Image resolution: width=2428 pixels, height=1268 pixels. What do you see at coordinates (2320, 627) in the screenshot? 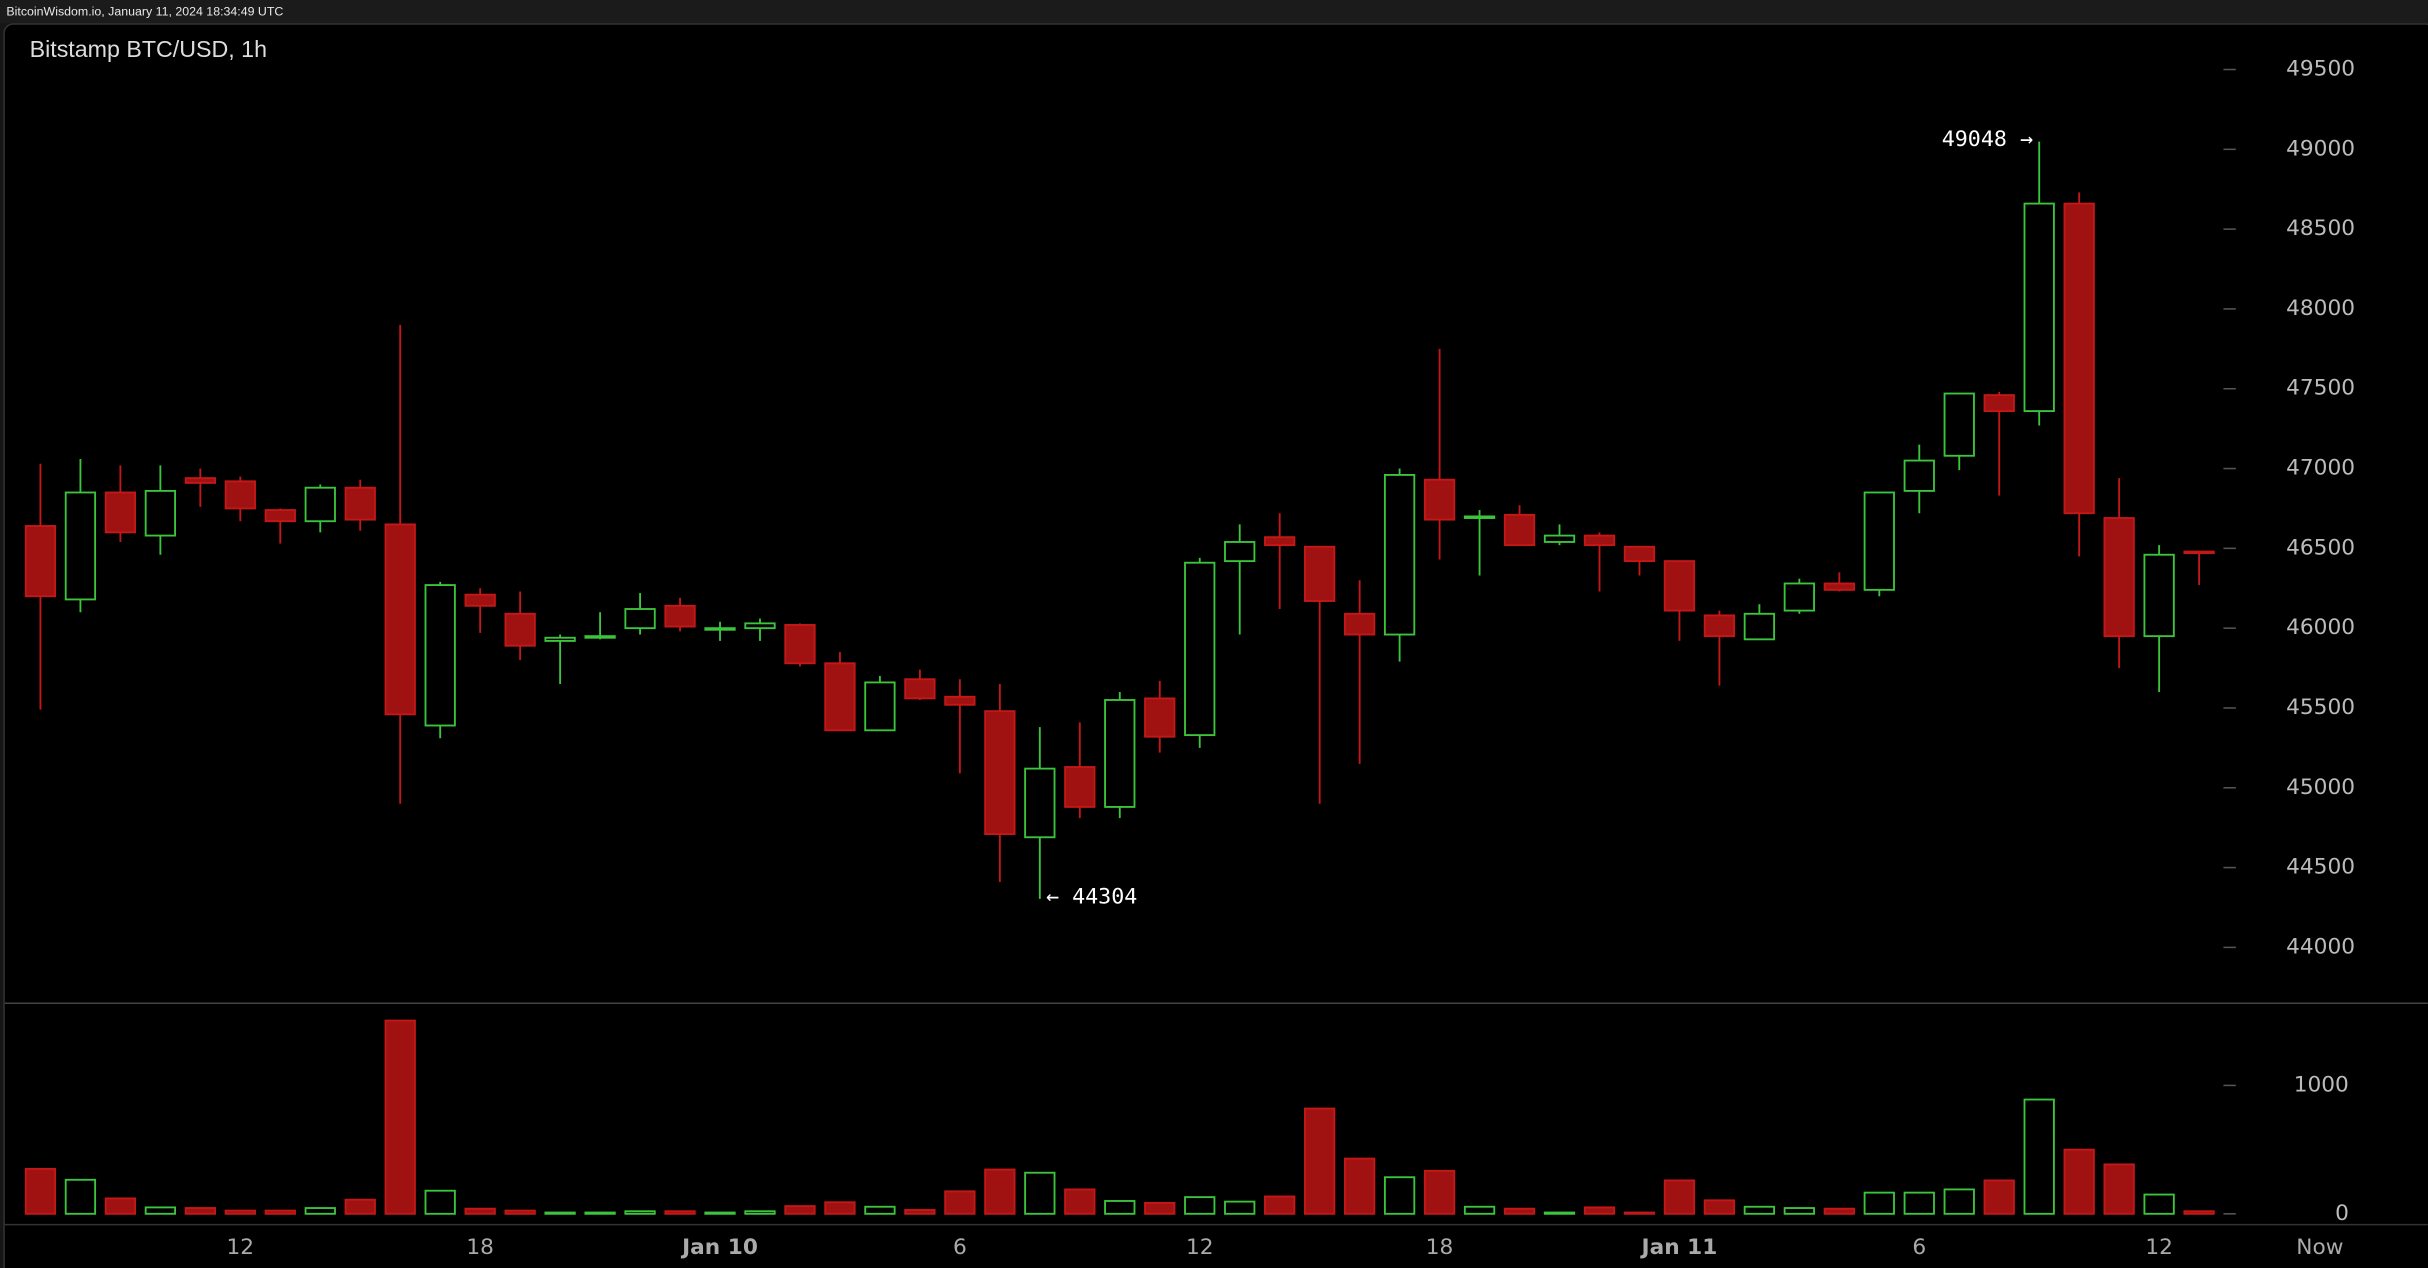
I see `y-tick-label: 46000` at bounding box center [2320, 627].